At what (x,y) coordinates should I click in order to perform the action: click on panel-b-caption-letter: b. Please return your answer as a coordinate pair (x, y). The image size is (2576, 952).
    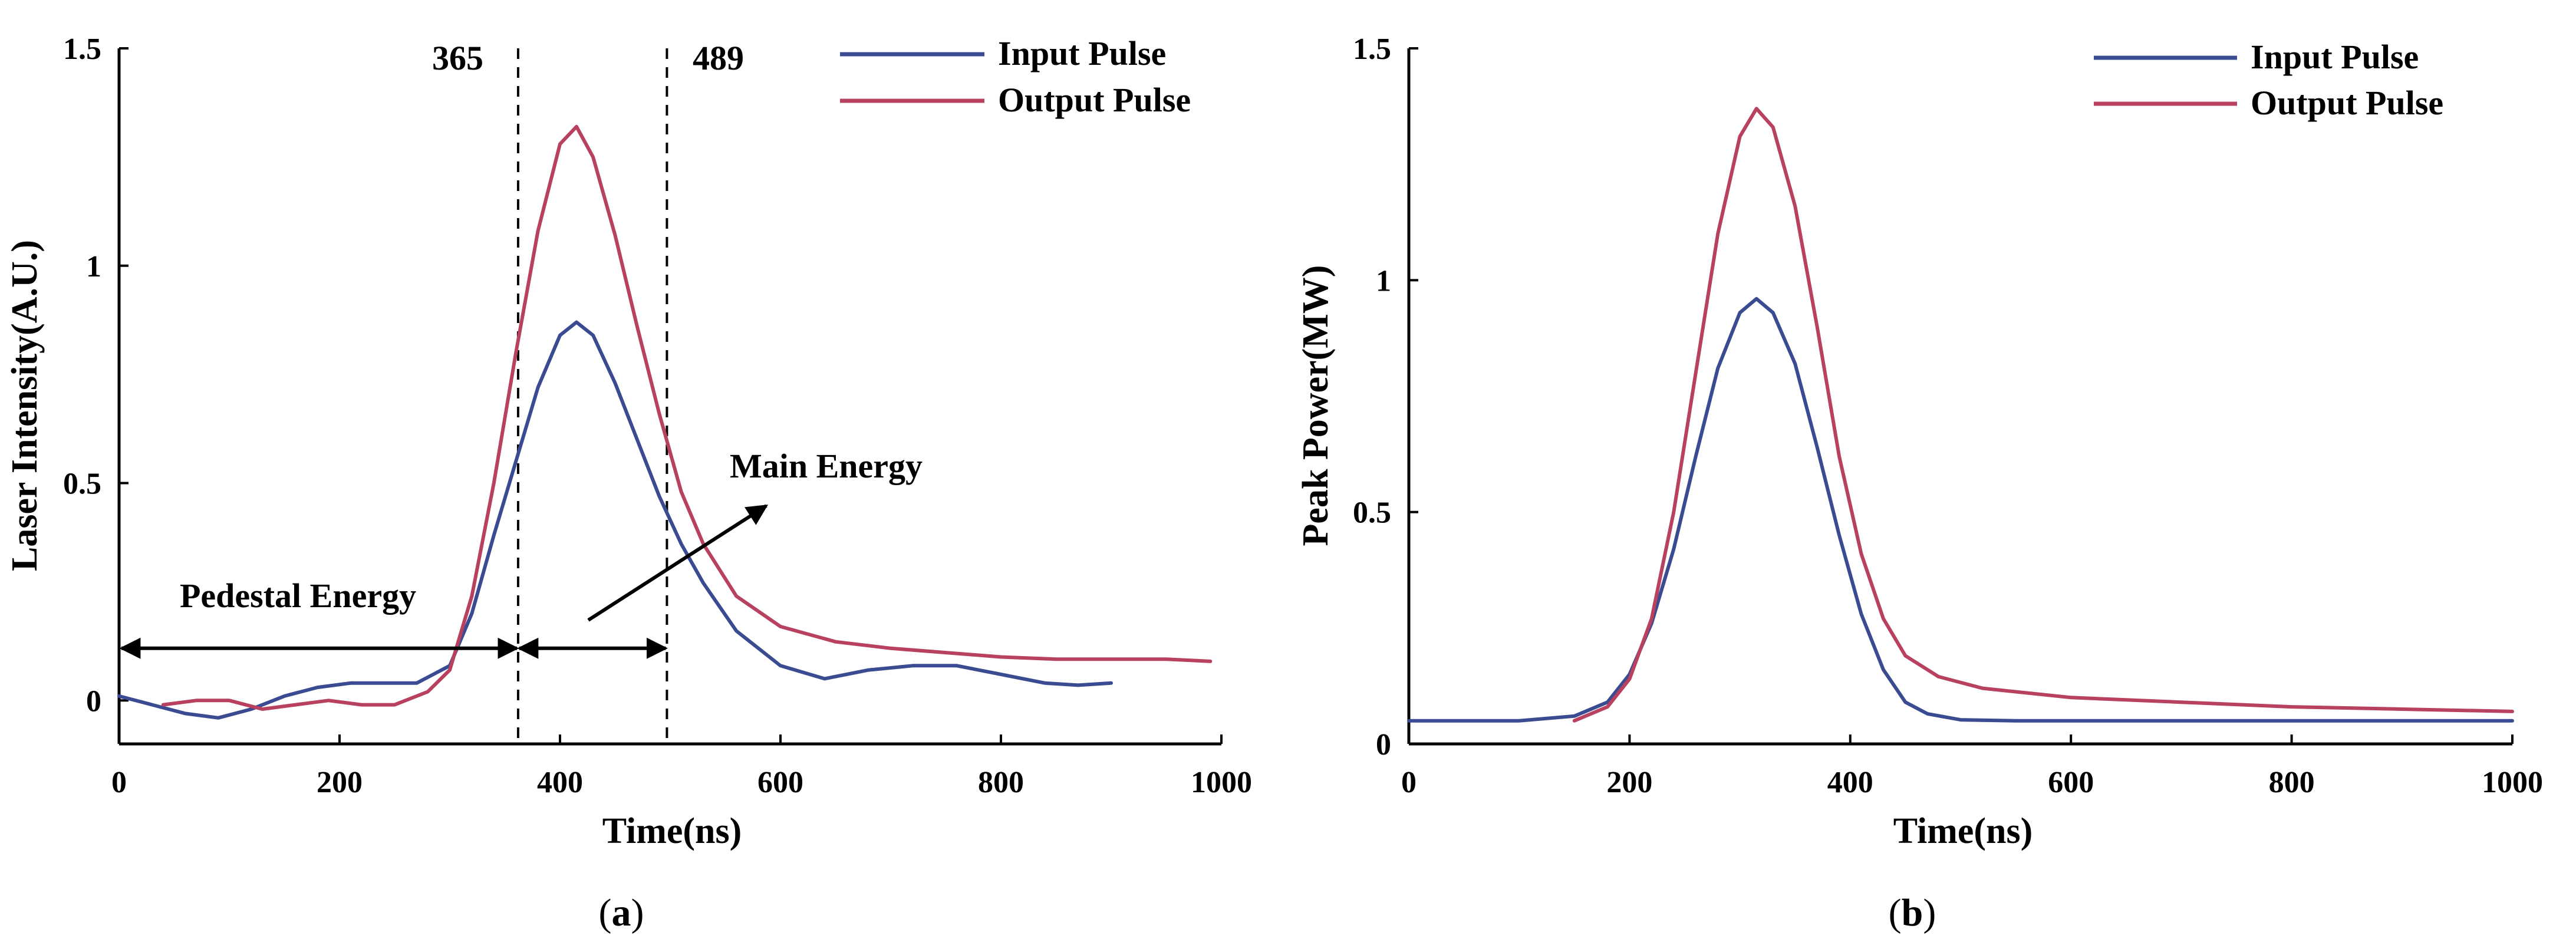
    Looking at the image, I should click on (1912, 912).